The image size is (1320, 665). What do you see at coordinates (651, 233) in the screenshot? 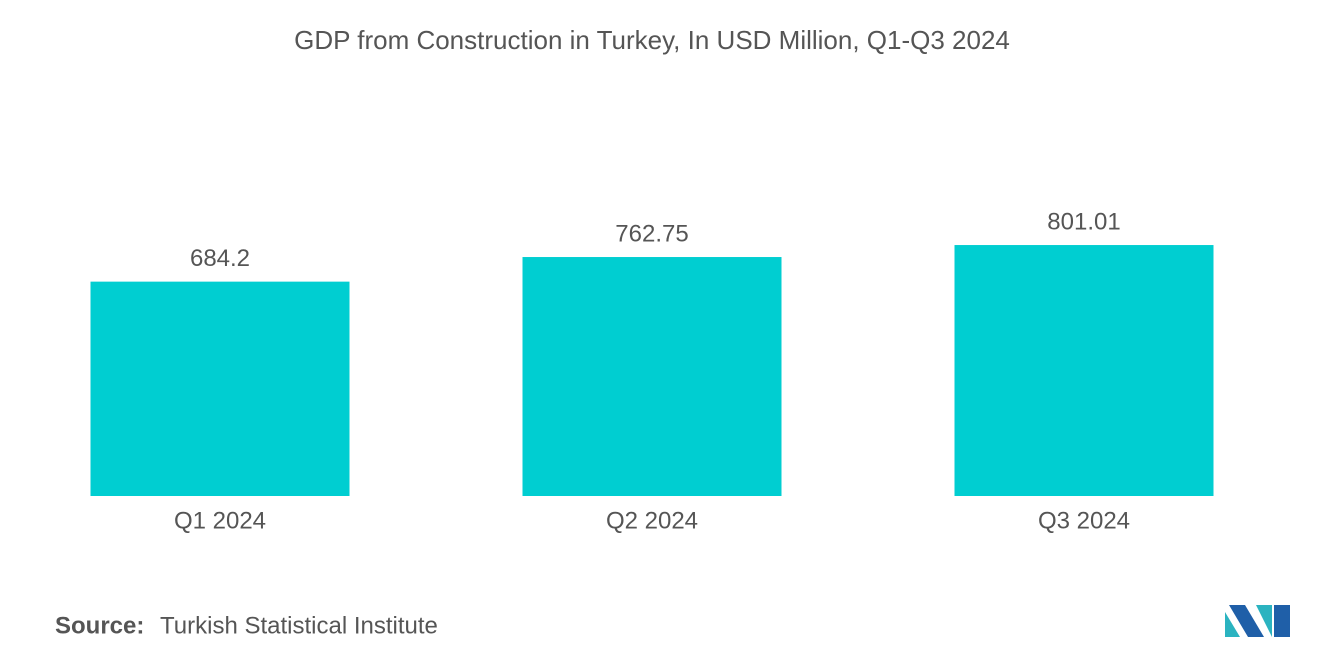
I see `value-label: 762.75` at bounding box center [651, 233].